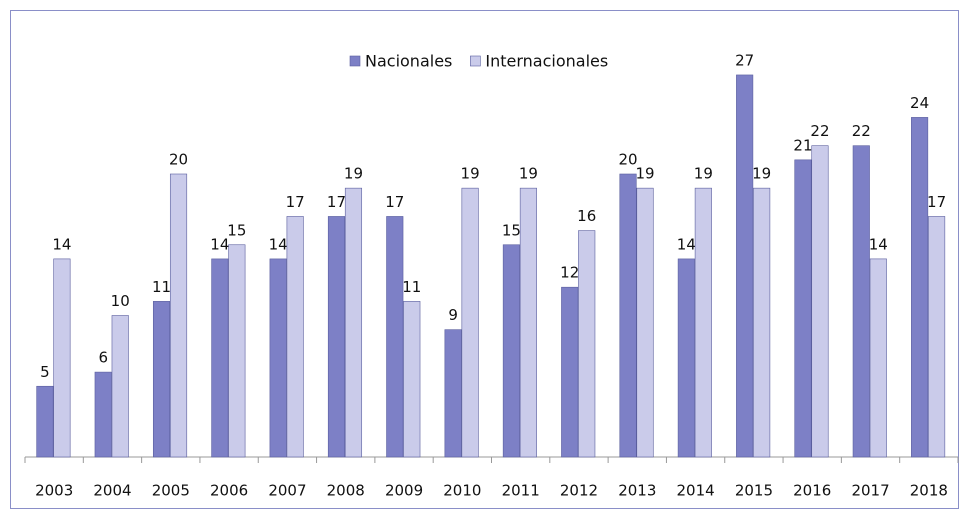 This screenshot has width=960, height=509. Describe the element at coordinates (346, 491) in the screenshot. I see `x-tick-label: 2008` at that location.